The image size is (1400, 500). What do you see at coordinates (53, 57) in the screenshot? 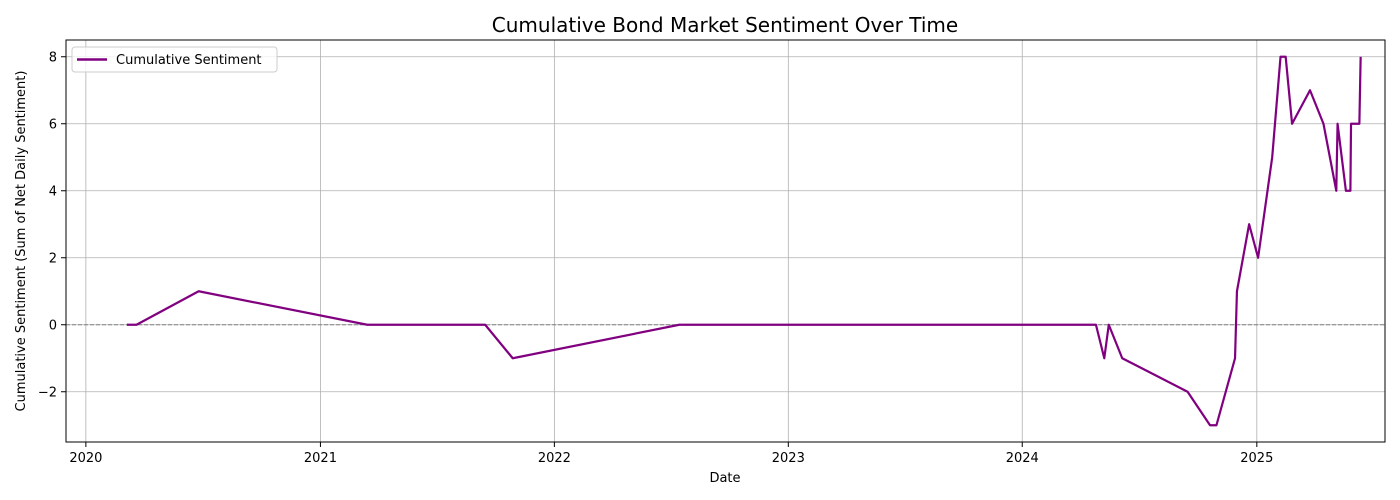
I see `y-tick-label: 8` at bounding box center [53, 57].